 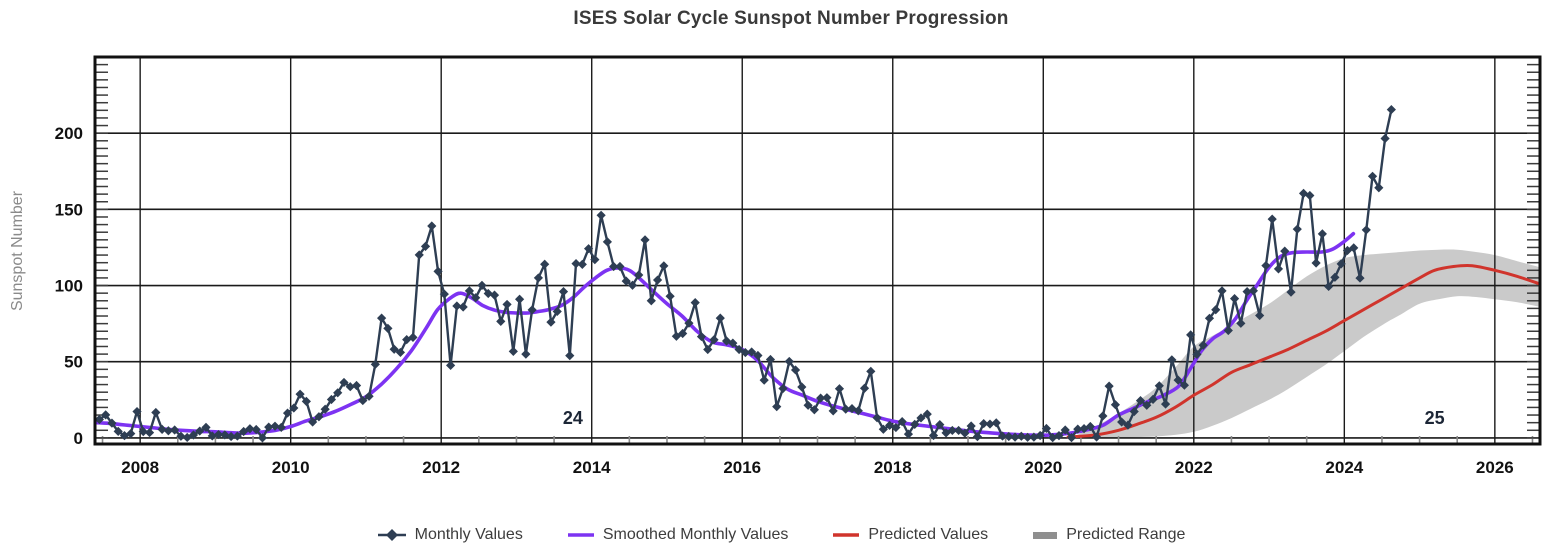 I want to click on x-tick-label: 2024, so click(x=1344, y=467).